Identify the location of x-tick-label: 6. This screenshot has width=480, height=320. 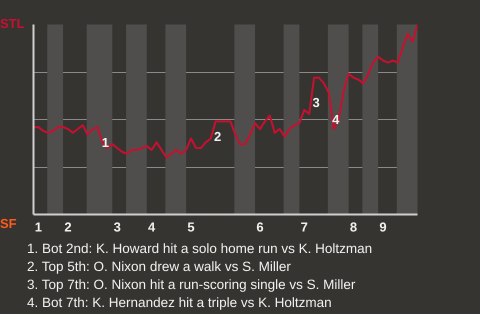
(260, 227).